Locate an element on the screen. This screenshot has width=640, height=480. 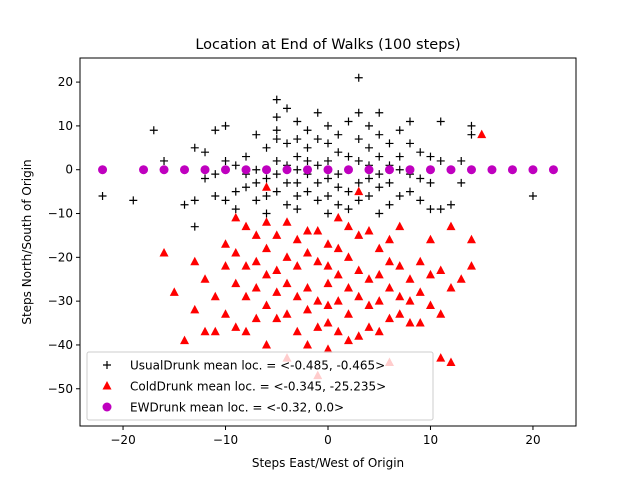
y-tick-label: 20 is located at coordinates (65, 82).